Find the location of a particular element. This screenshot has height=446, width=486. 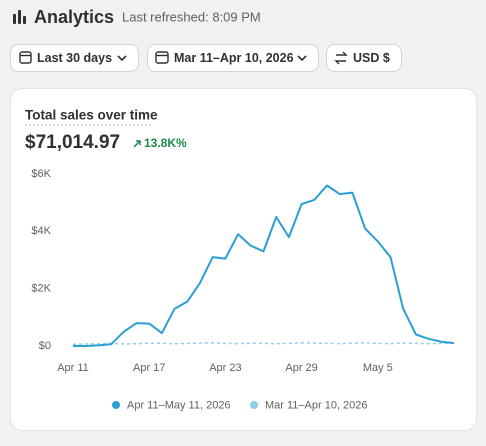

x-tick-label: May 5 is located at coordinates (378, 368).